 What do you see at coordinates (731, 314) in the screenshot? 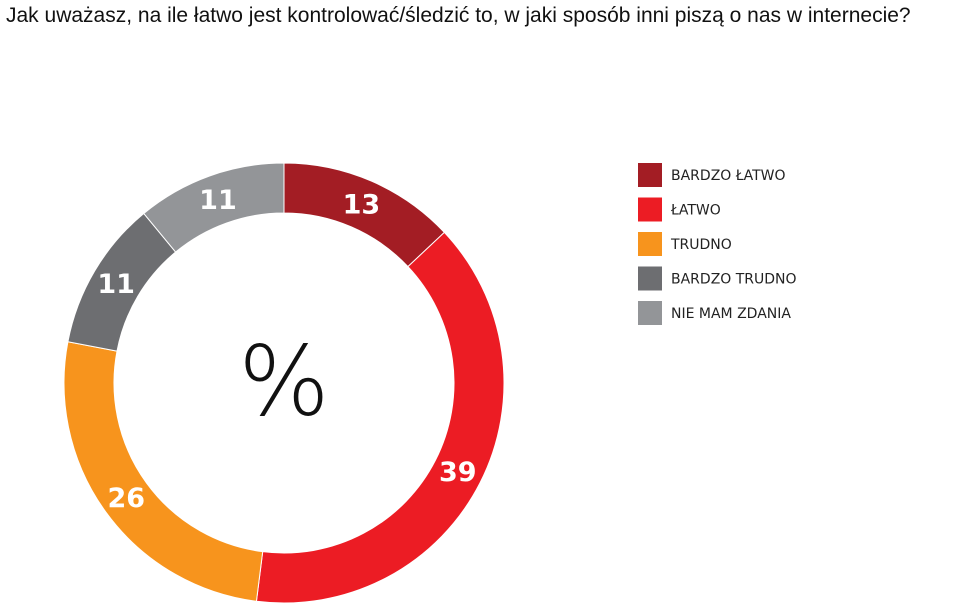
I see `legend-label: NIE MAM ZDANIA` at bounding box center [731, 314].